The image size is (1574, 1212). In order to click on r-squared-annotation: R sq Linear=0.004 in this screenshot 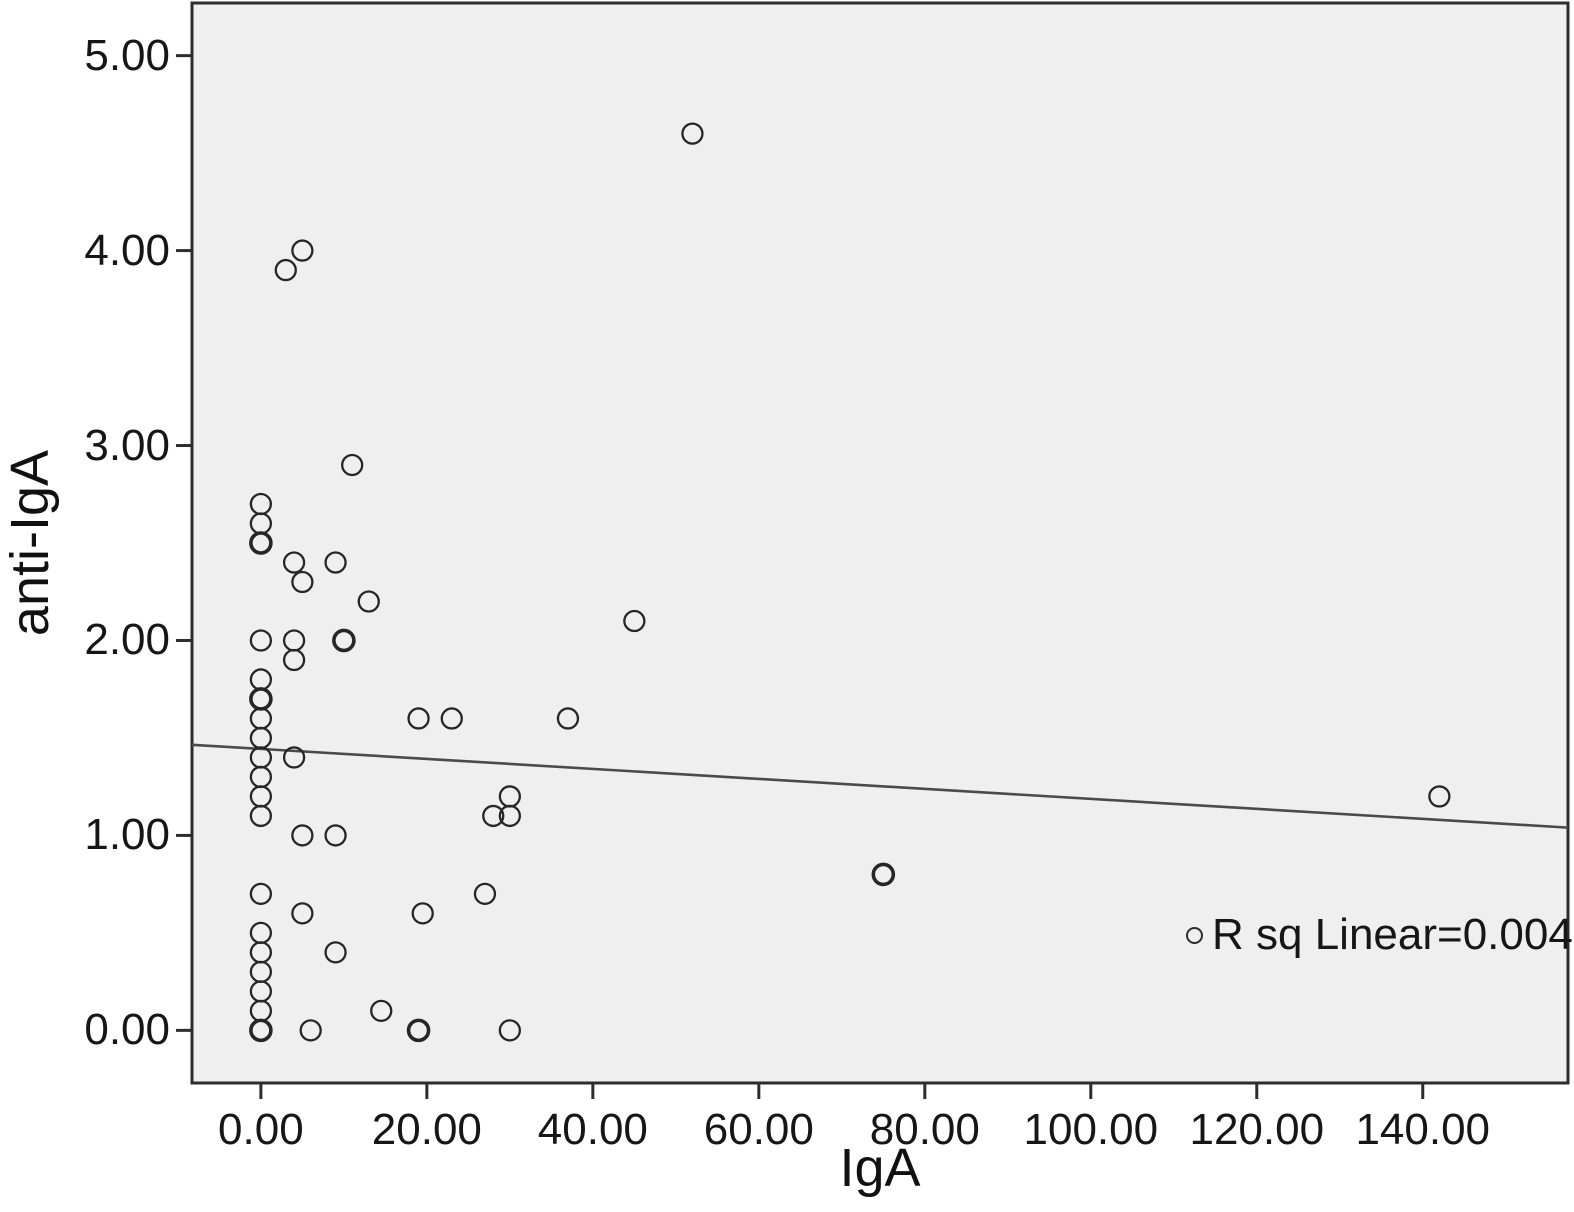, I will do `click(1379, 935)`.